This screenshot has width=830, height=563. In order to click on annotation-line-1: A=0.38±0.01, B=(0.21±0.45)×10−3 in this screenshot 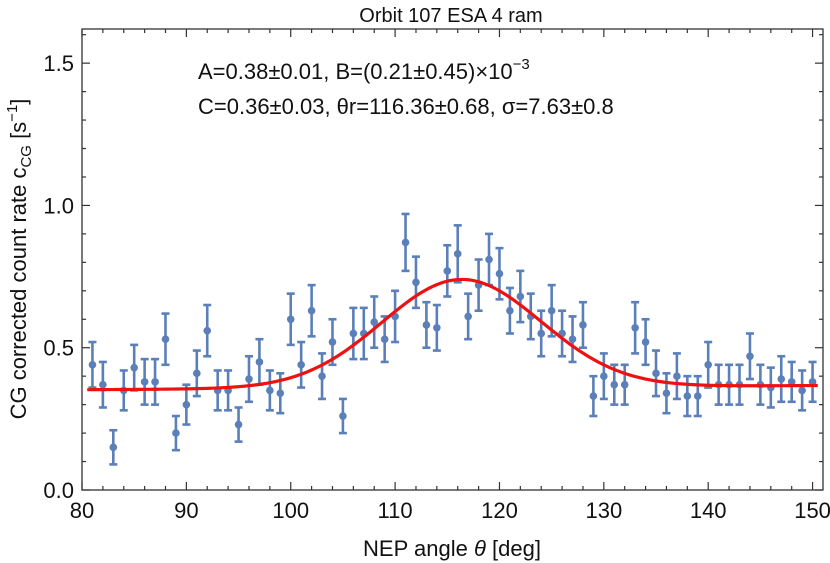, I will do `click(364, 70)`.